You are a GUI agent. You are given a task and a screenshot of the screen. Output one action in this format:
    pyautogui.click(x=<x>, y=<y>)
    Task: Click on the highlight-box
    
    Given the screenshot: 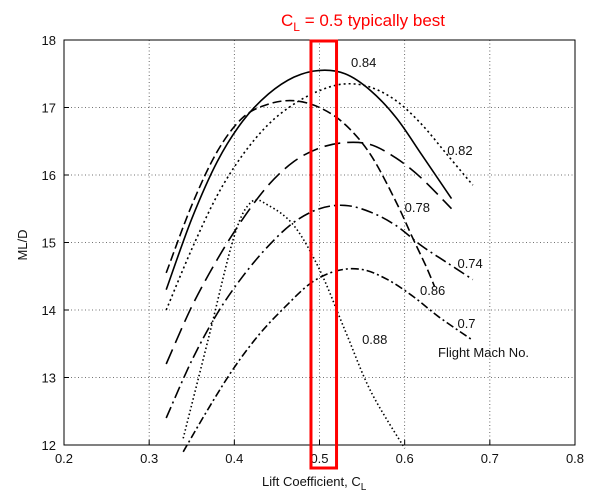 What is the action you would take?
    pyautogui.click(x=324, y=254)
    